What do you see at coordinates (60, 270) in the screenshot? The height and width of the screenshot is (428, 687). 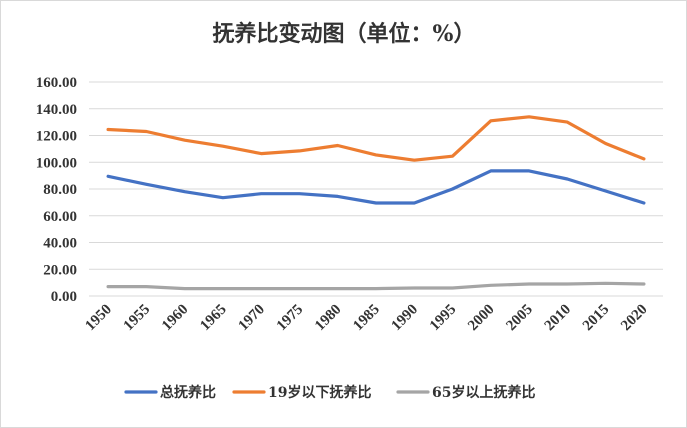 I see `y-tick-label: 20.00` at bounding box center [60, 270].